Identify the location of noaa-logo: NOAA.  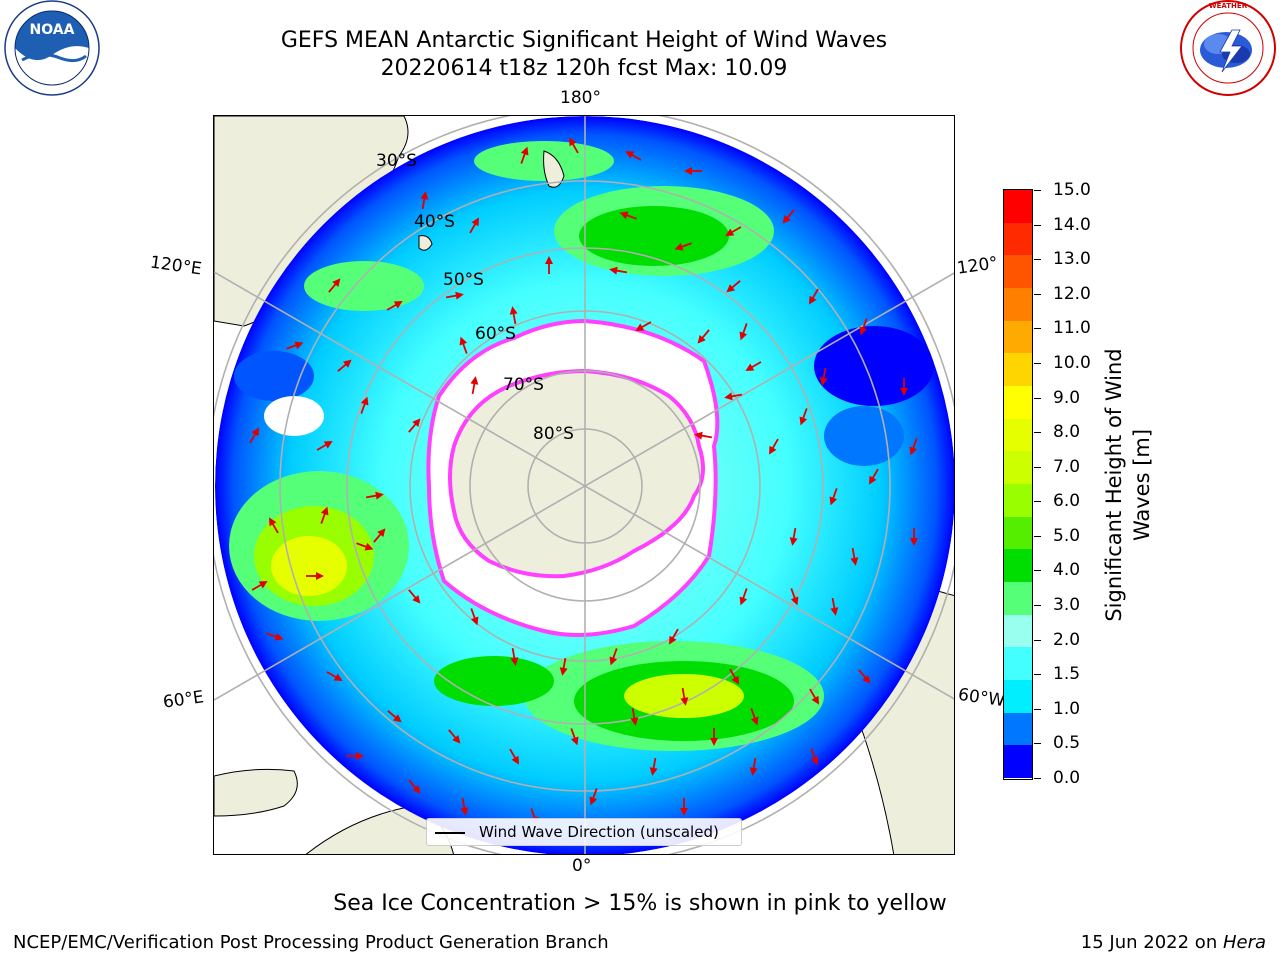
(52, 50).